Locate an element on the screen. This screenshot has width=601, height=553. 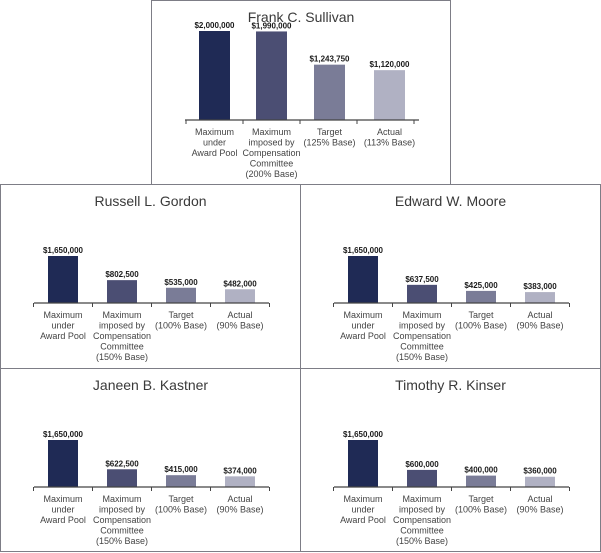
chart-title: Russell L. Gordon is located at coordinates (150, 201).